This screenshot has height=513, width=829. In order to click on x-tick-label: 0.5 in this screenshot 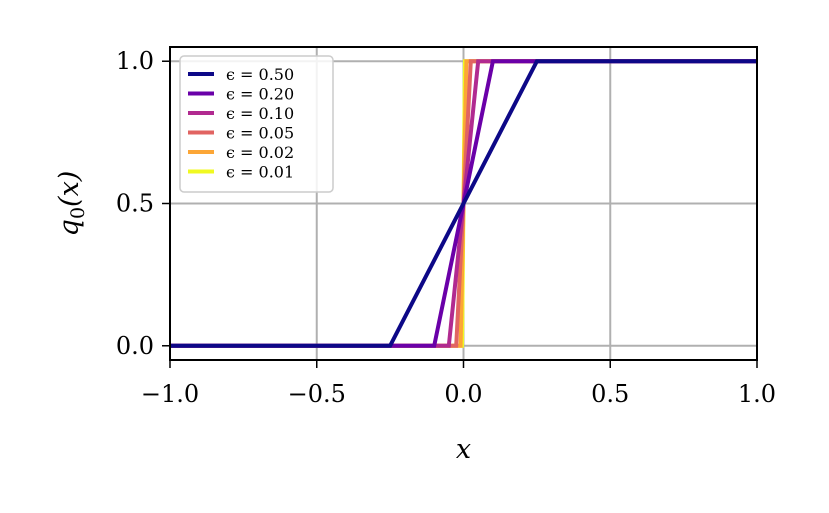, I will do `click(610, 394)`.